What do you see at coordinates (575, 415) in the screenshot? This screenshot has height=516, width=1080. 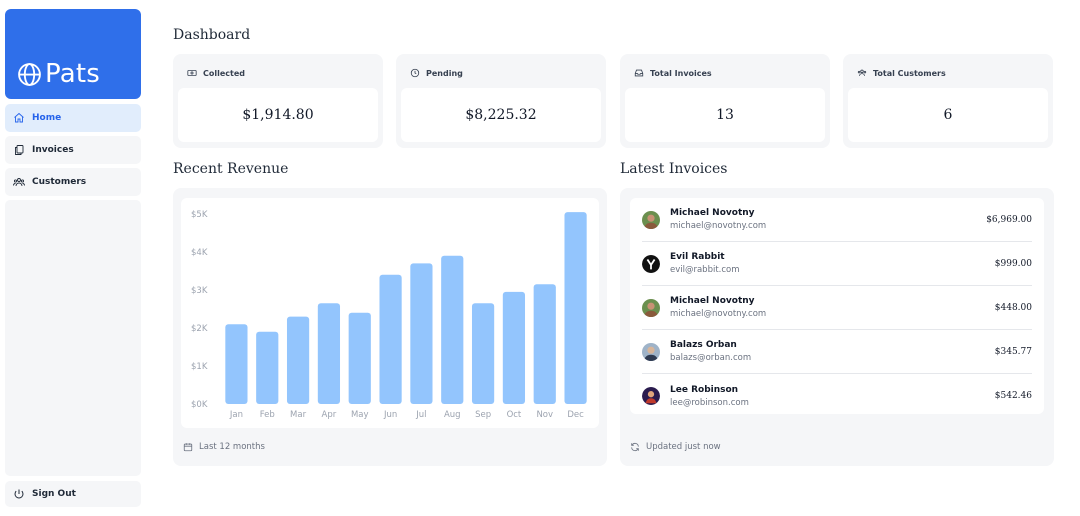 I see `x-tick-label: Dec` at bounding box center [575, 415].